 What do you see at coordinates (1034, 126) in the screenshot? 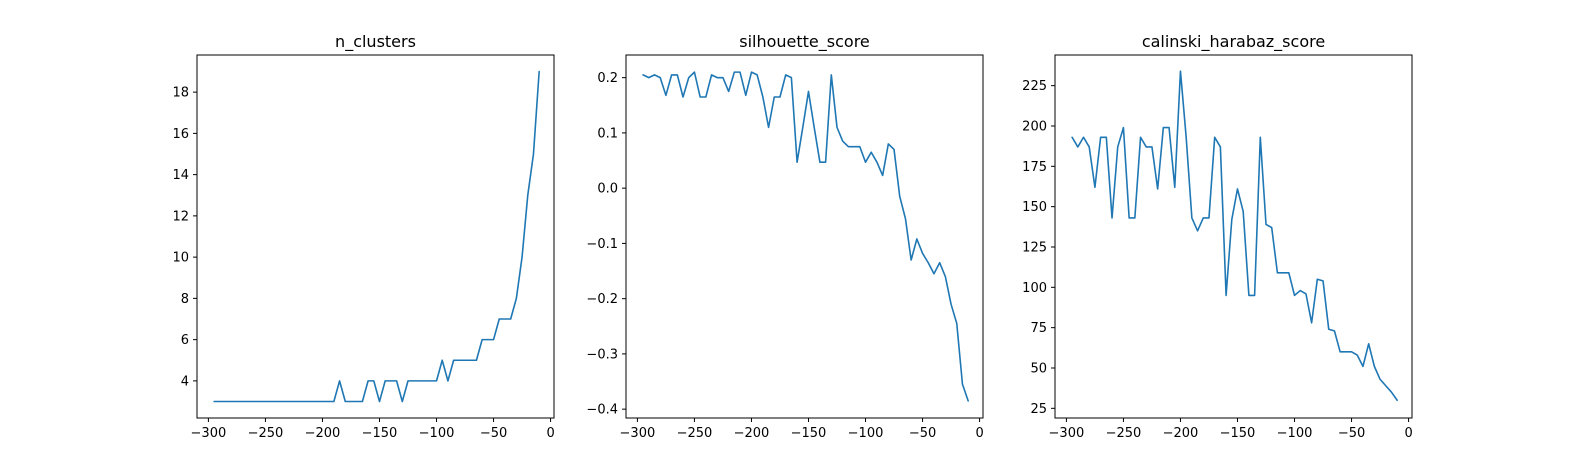
I see `y-tick-label: 200` at bounding box center [1034, 126].